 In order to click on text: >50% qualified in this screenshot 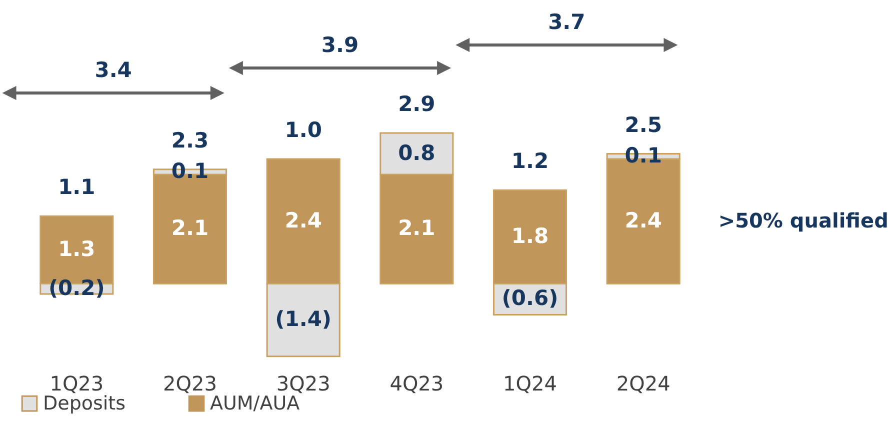, I will do `click(803, 220)`.